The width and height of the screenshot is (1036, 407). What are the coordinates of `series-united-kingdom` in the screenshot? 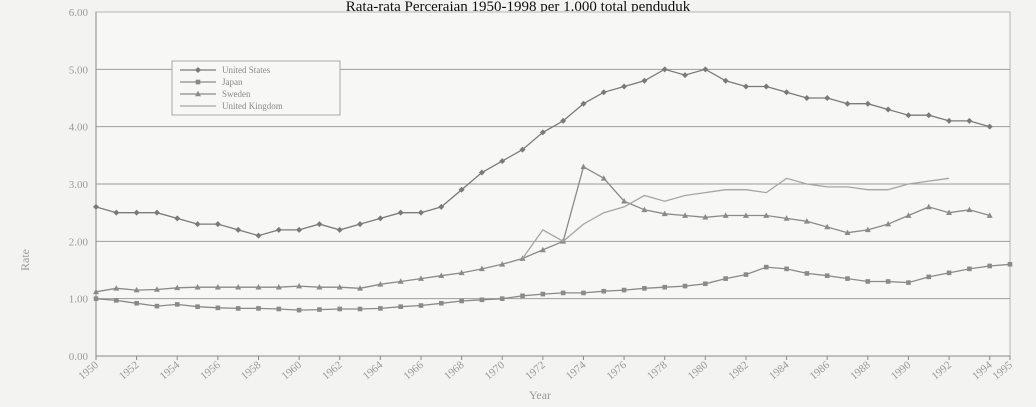 It's located at (735, 218).